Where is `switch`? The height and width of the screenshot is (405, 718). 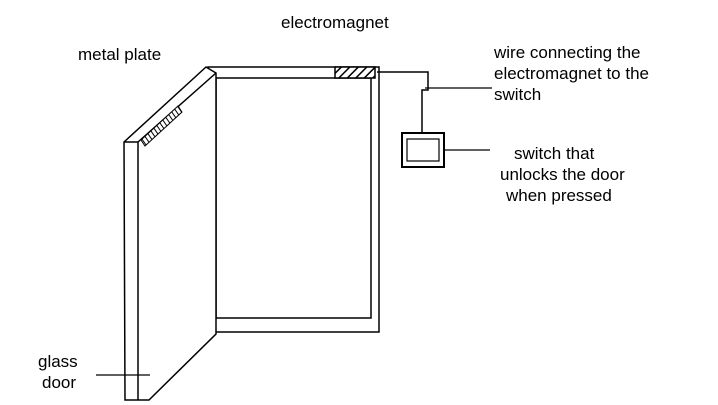
switch is located at coordinates (423, 150).